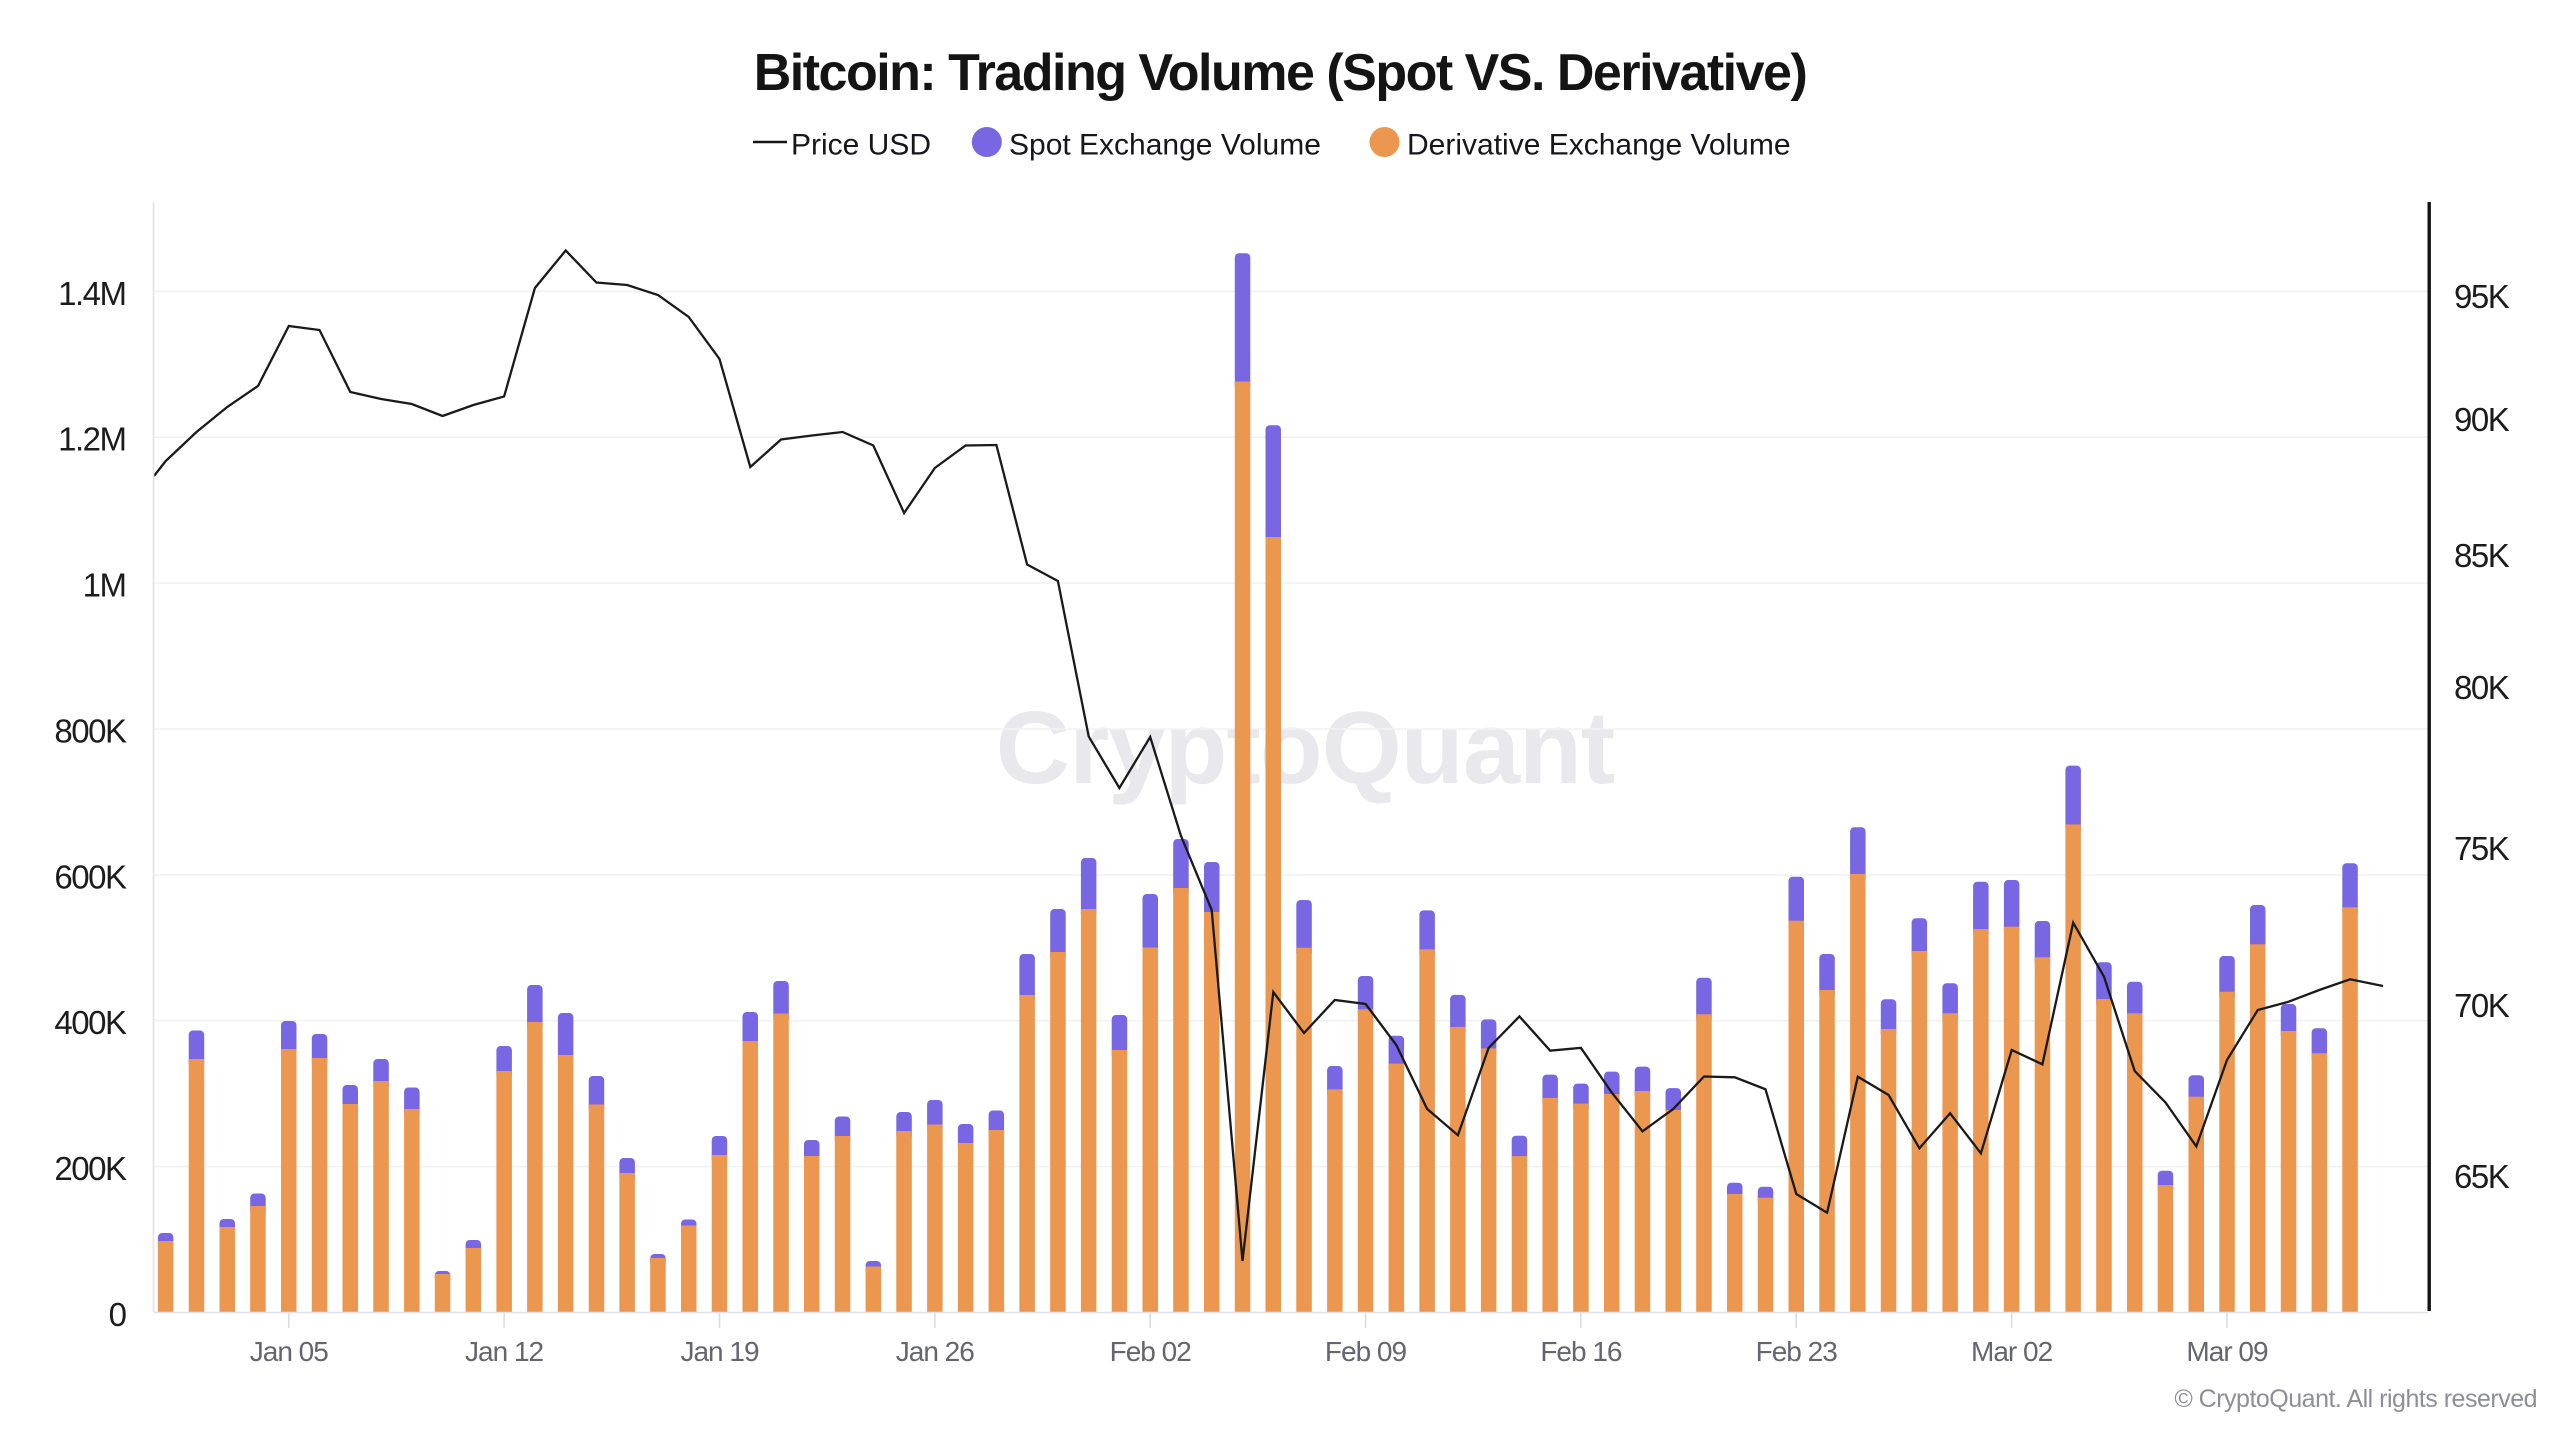 The height and width of the screenshot is (1445, 2560). I want to click on svg-text: 65K, so click(2482, 1176).